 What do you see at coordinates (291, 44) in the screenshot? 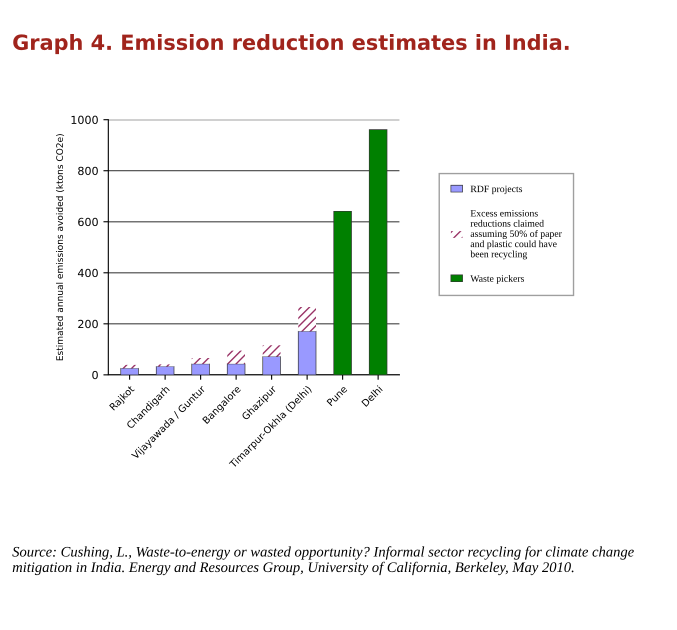
I see `chart-title: Graph 4. Emission reduction estimates in India.` at bounding box center [291, 44].